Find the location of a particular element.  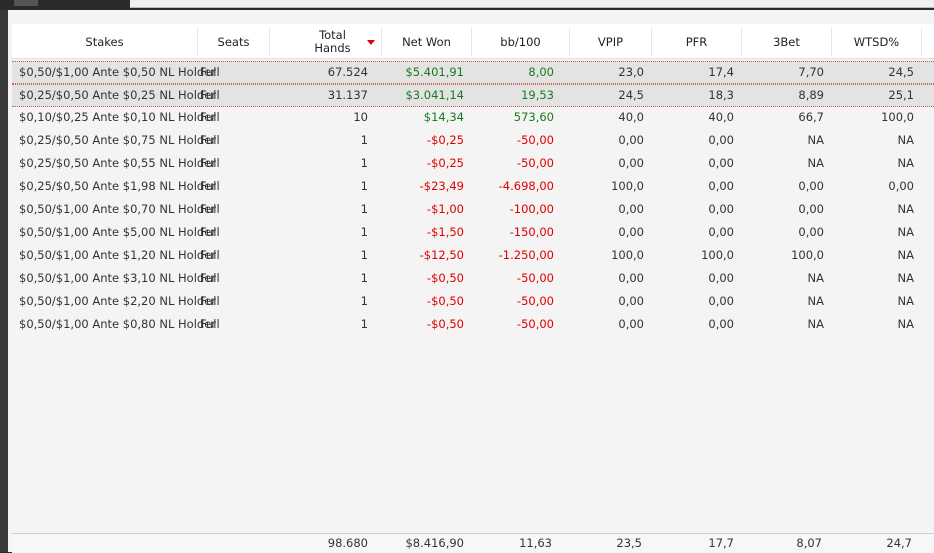

total-pfr: 17,7 is located at coordinates (721, 543).